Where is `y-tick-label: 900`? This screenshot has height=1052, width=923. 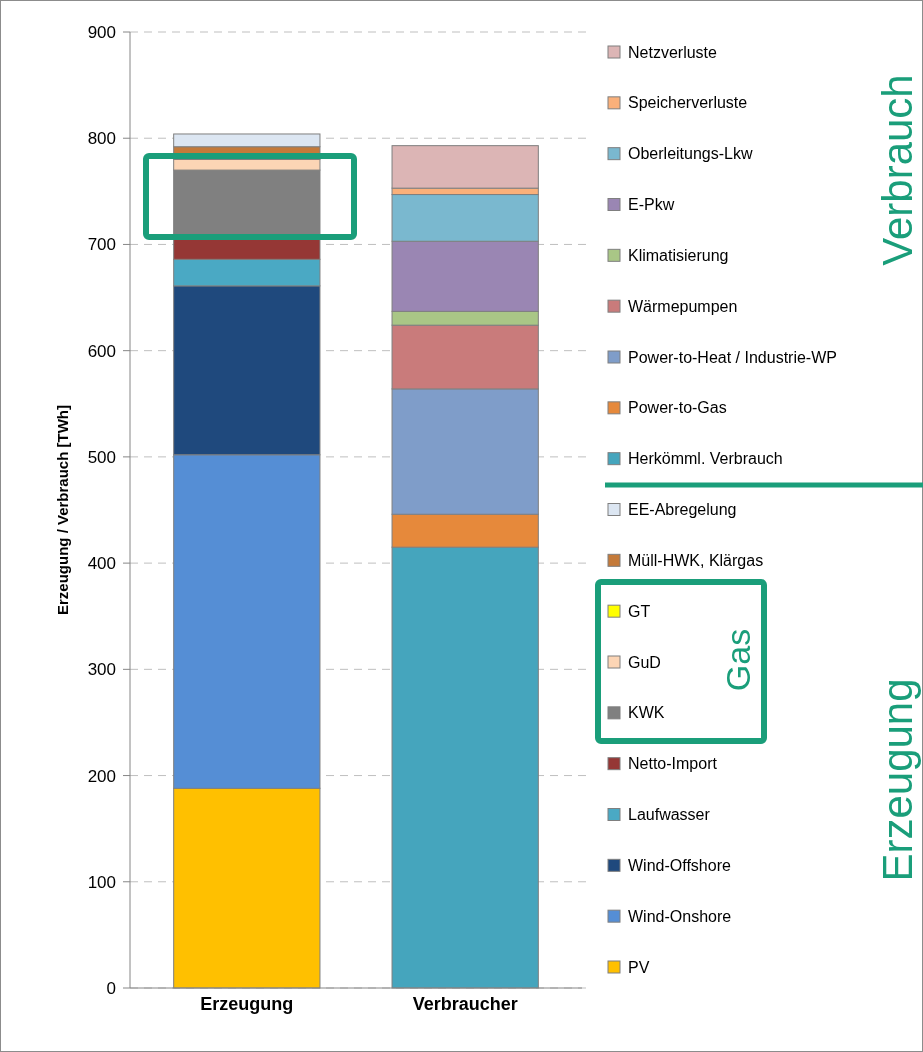
y-tick-label: 900 is located at coordinates (101, 32).